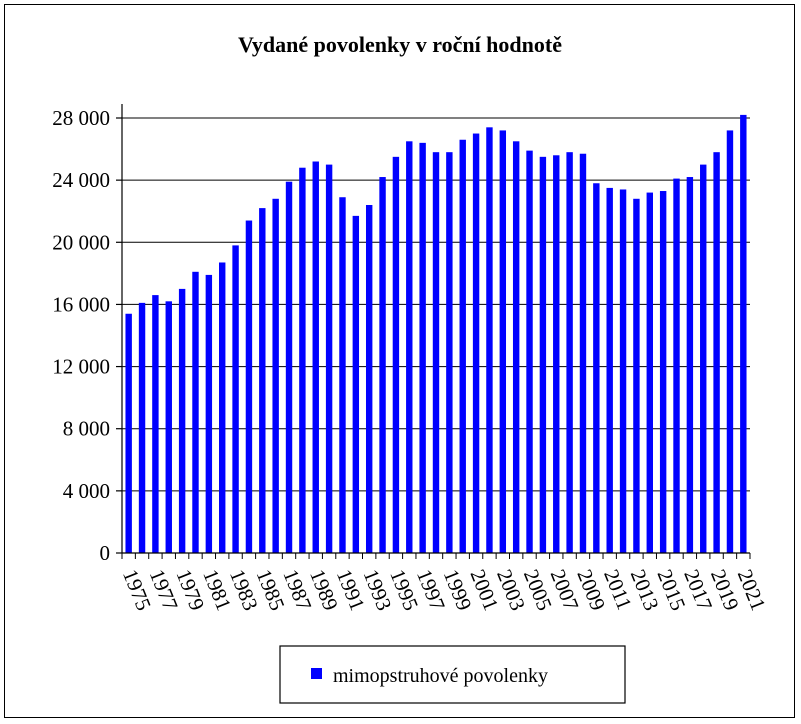 Image resolution: width=801 pixels, height=724 pixels. What do you see at coordinates (609, 370) in the screenshot?
I see `bar-2011` at bounding box center [609, 370].